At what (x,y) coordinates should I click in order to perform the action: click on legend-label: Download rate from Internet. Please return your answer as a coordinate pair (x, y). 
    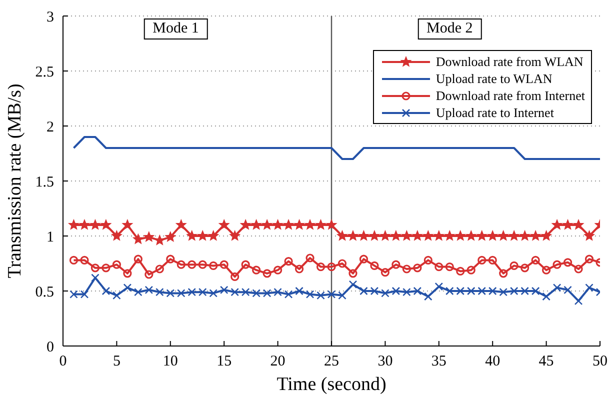
    Looking at the image, I should click on (510, 95).